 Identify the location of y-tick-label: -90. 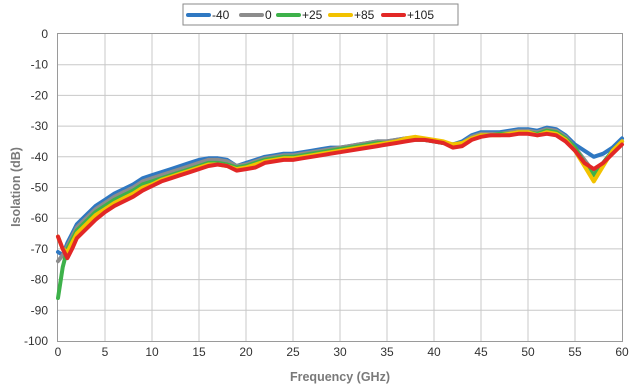
(40, 310).